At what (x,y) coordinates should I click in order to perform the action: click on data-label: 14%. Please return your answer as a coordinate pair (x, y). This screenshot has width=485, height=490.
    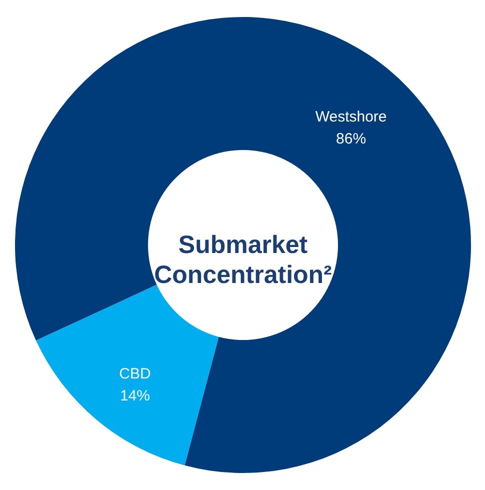
    Looking at the image, I should click on (135, 396).